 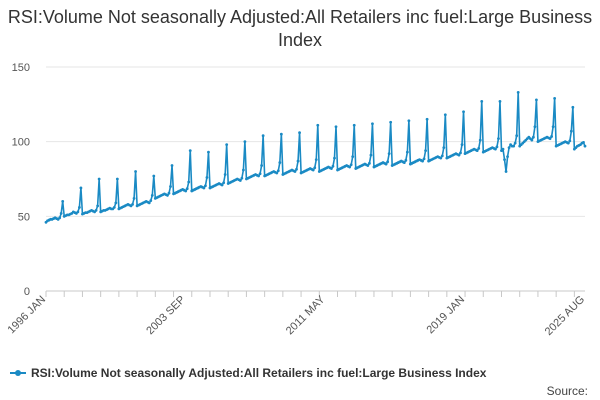 What do you see at coordinates (567, 391) in the screenshot?
I see `source-label: Source:` at bounding box center [567, 391].